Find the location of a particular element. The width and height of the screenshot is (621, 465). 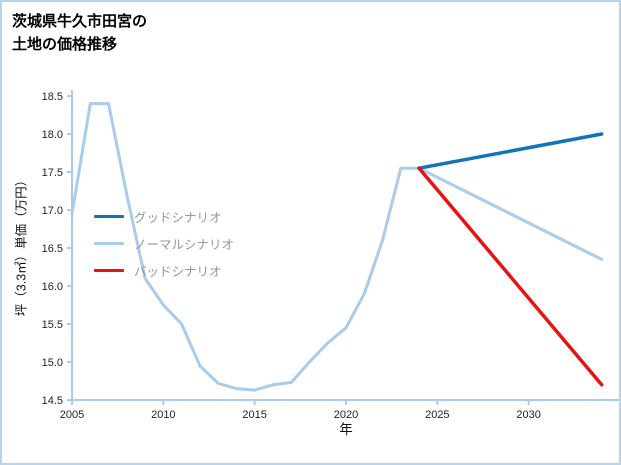

good-scenario-line-swatch is located at coordinates (109, 216).